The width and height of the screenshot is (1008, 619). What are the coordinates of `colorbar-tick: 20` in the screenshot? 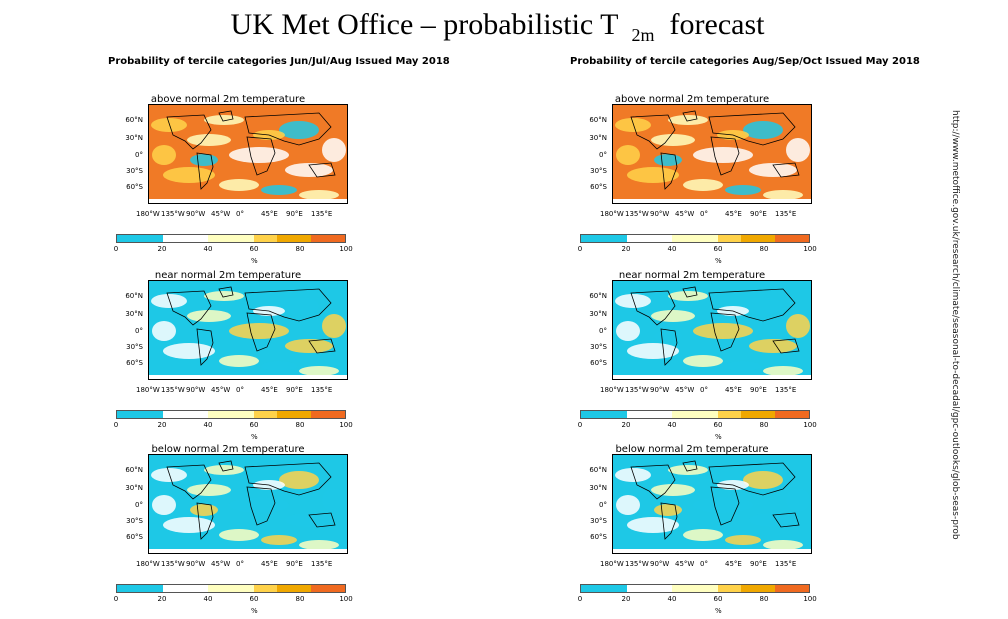 It's located at (162, 425).